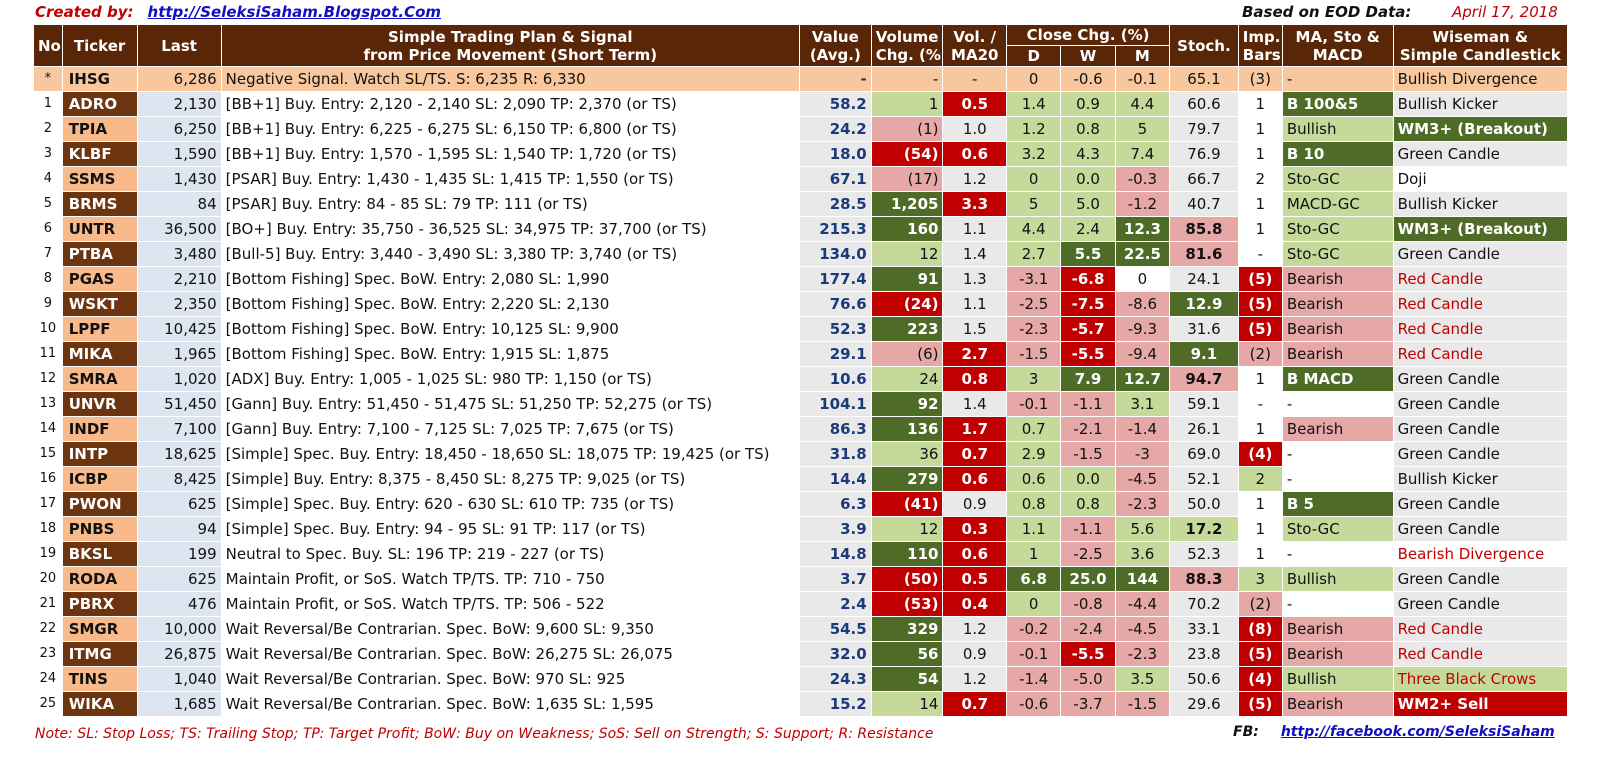 The width and height of the screenshot is (1600, 761). What do you see at coordinates (1088, 179) in the screenshot?
I see `cell-close-w: 0.0` at bounding box center [1088, 179].